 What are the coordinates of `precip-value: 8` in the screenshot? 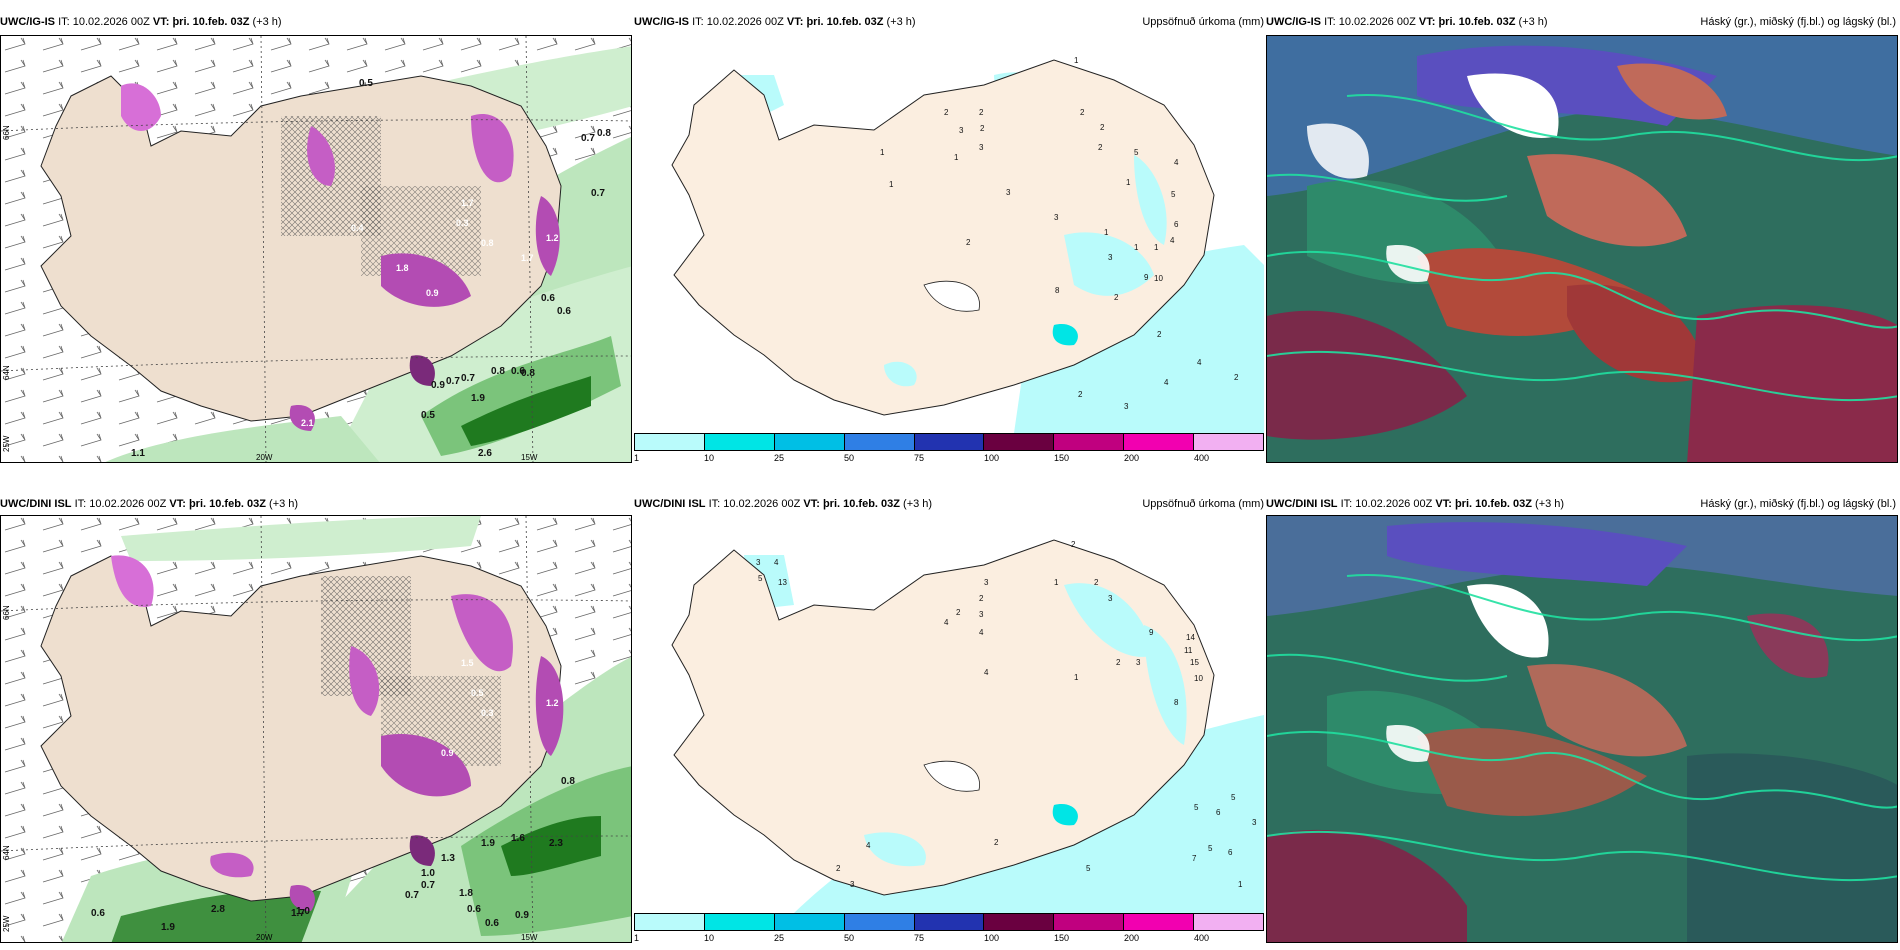 It's located at (1057, 290).